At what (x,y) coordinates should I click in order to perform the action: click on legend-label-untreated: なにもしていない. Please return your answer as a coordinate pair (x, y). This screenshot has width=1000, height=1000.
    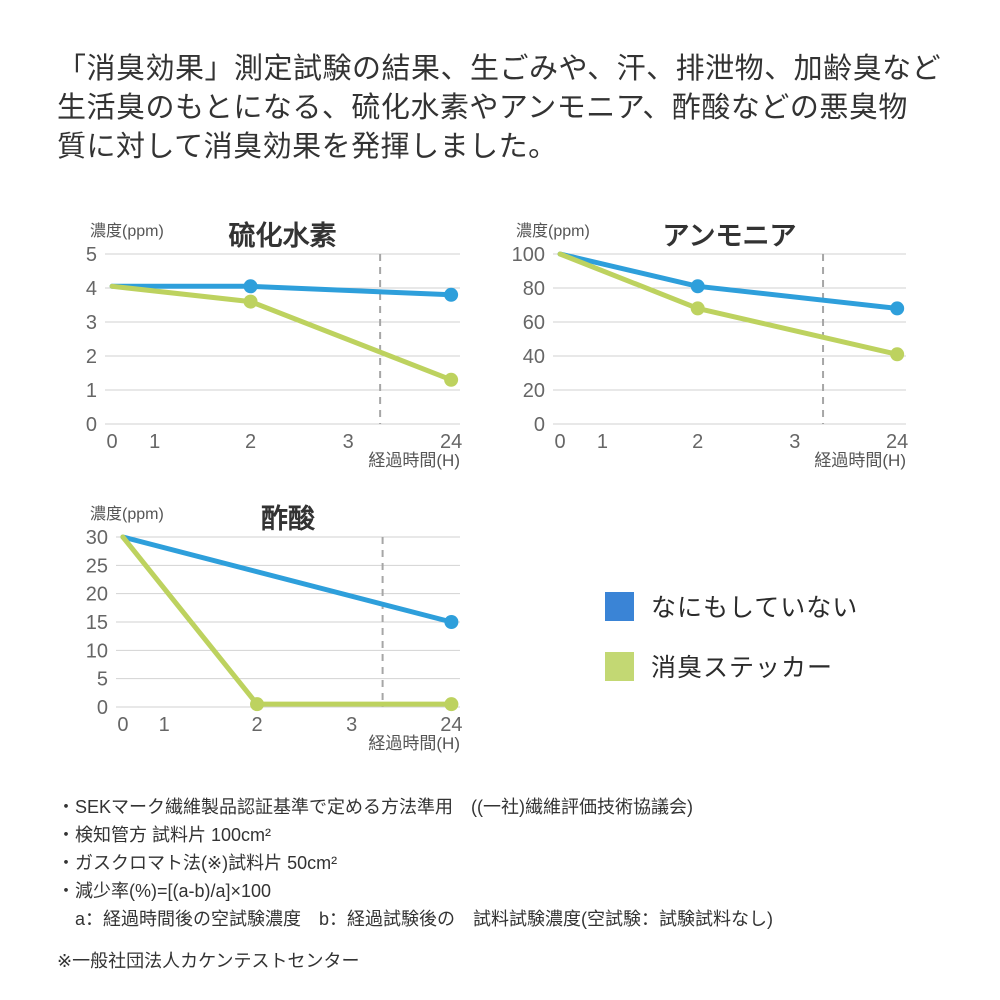
    Looking at the image, I should click on (755, 608).